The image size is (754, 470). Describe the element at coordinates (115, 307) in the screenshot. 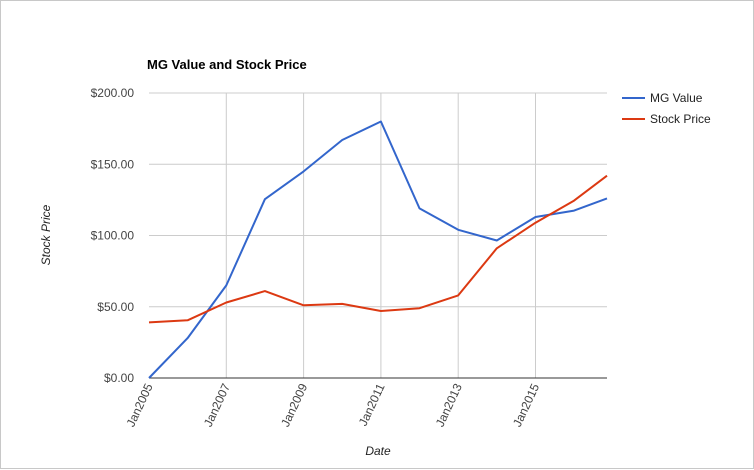

I see `y-tick-label: $50.00` at that location.